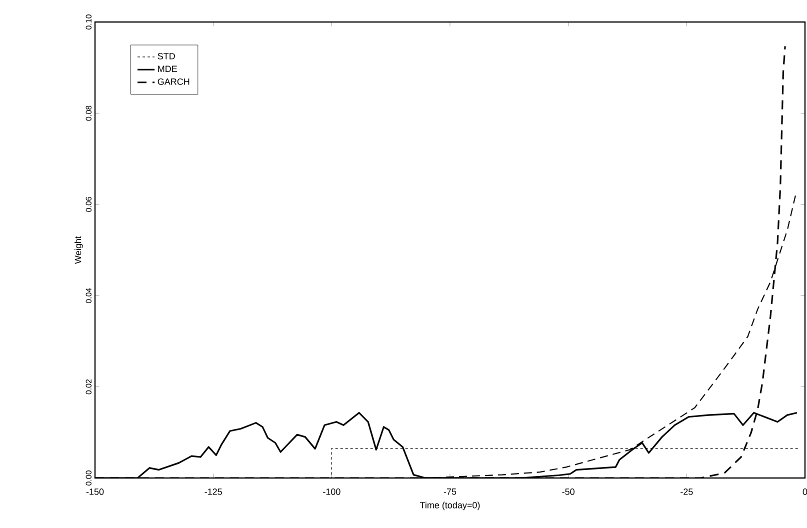  What do you see at coordinates (450, 491) in the screenshot?
I see `x-tick-label: -75` at bounding box center [450, 491].